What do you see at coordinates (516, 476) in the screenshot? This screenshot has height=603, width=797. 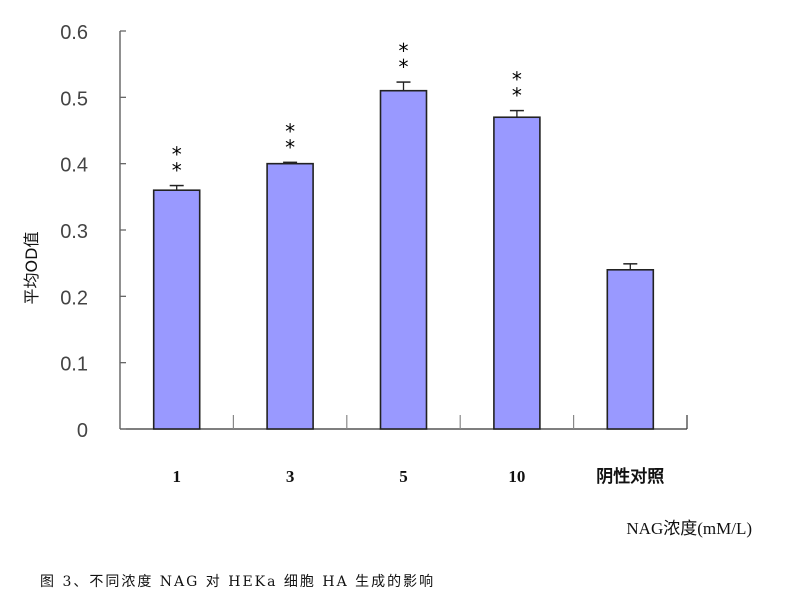 I see `x-tick-label: 10` at bounding box center [516, 476].